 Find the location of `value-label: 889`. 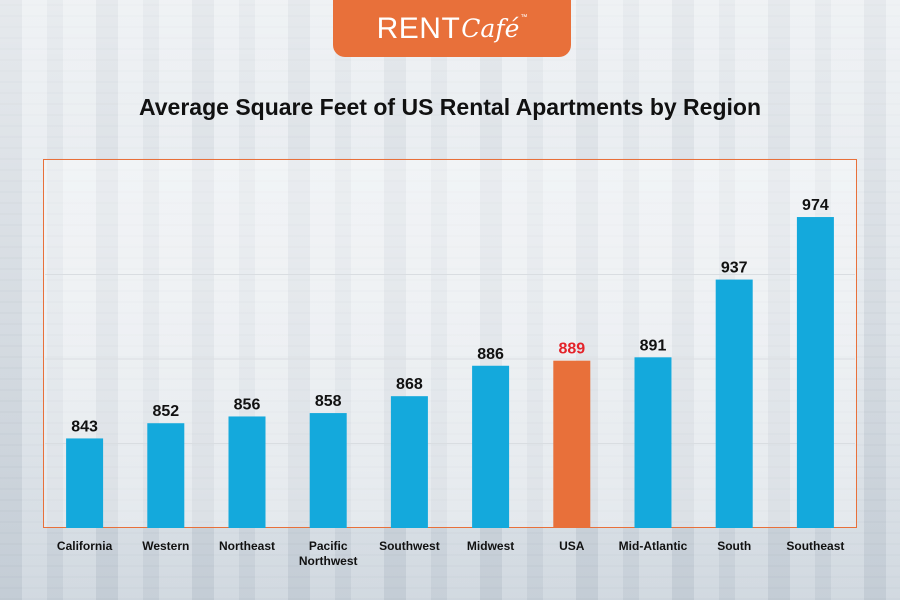

value-label: 889 is located at coordinates (571, 349).